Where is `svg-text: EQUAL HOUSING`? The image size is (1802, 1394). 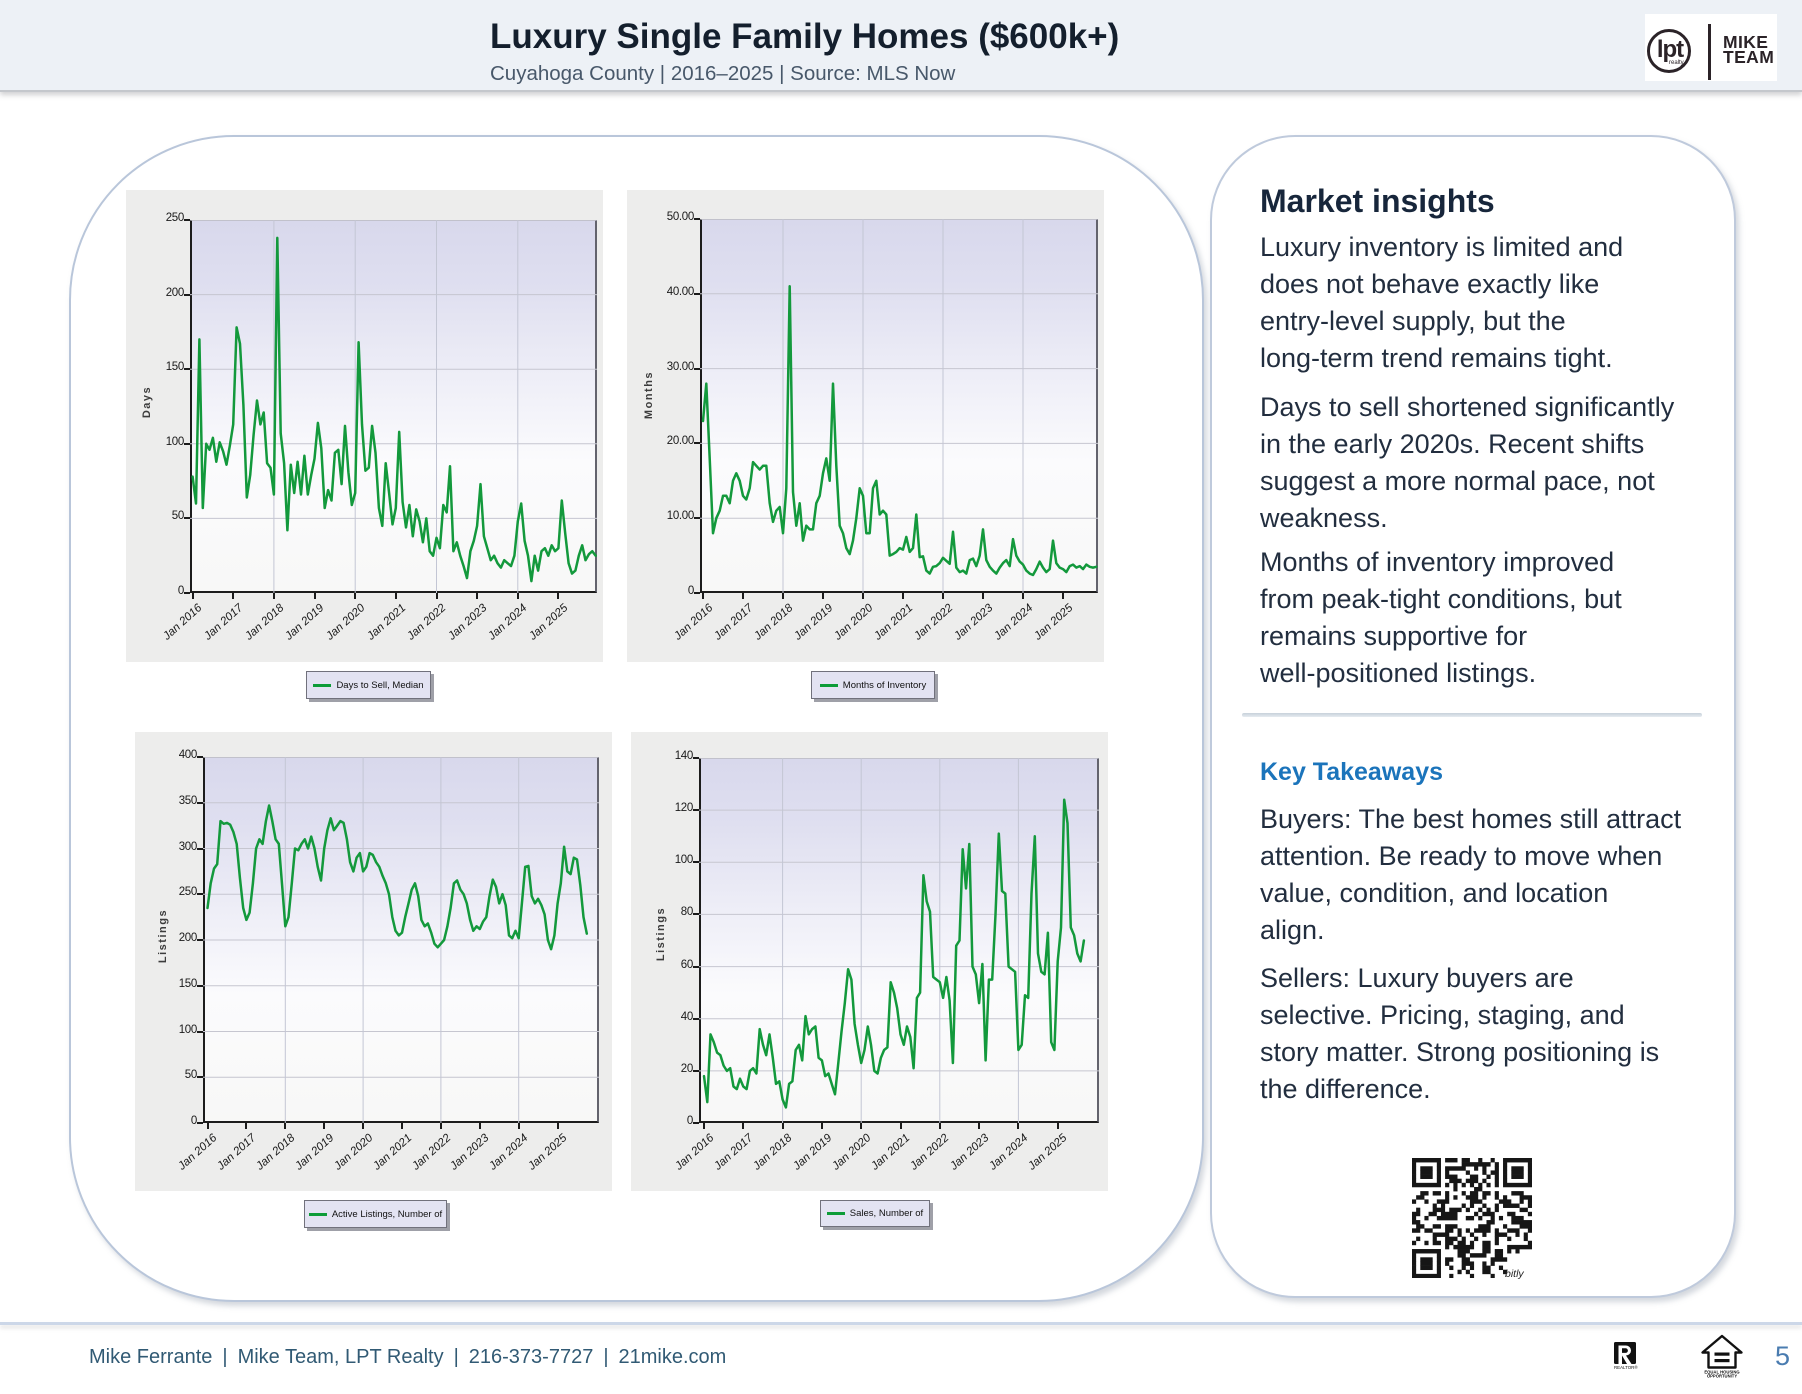 svg-text: EQUAL HOUSING is located at coordinates (1721, 1372).